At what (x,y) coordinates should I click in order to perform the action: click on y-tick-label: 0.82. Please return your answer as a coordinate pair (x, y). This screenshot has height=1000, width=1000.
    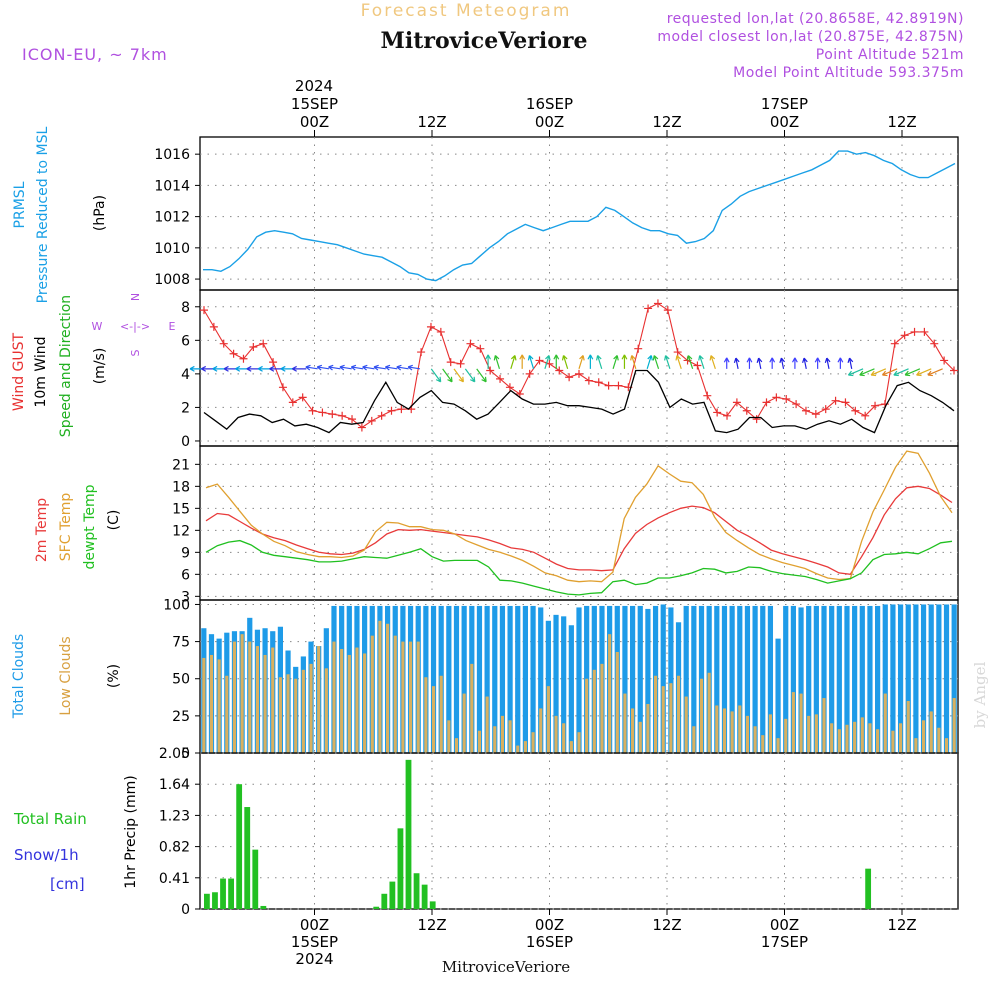
    Looking at the image, I should click on (174, 848).